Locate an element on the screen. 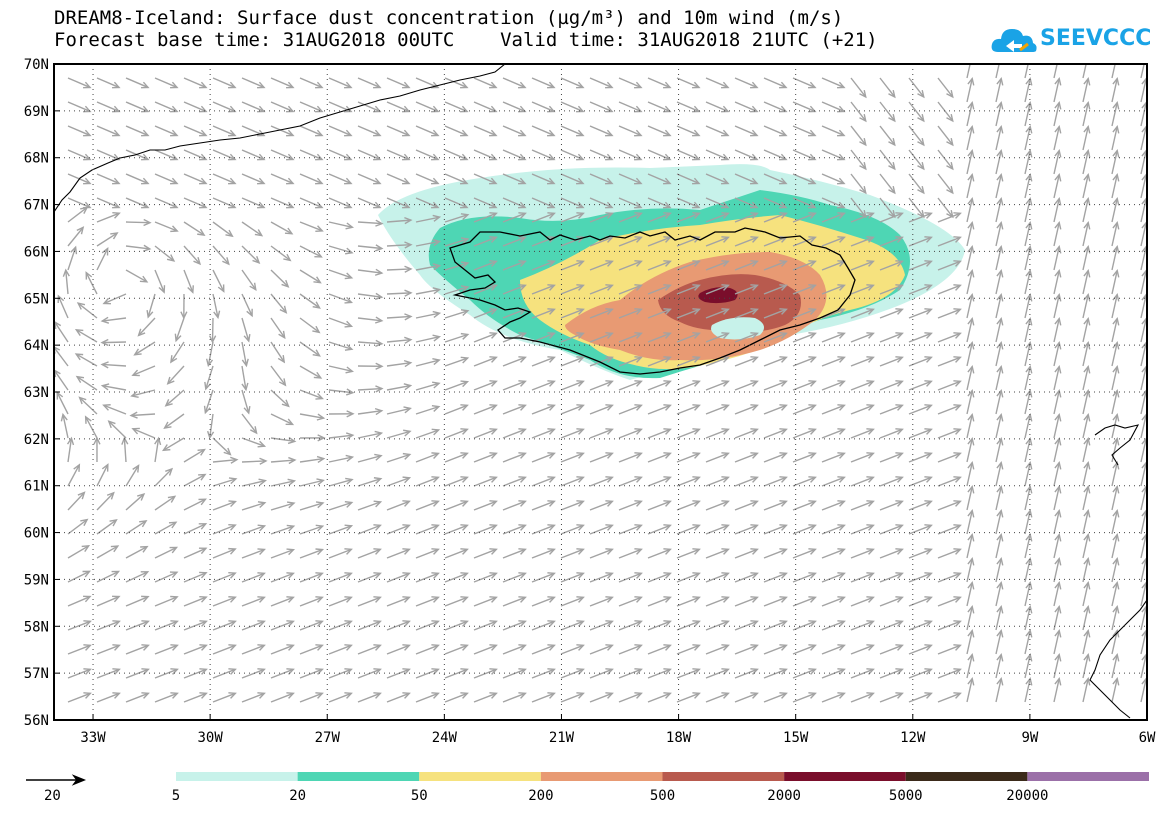 Image resolution: width=1175 pixels, height=815 pixels. colorbar-label: 500 is located at coordinates (662, 796).